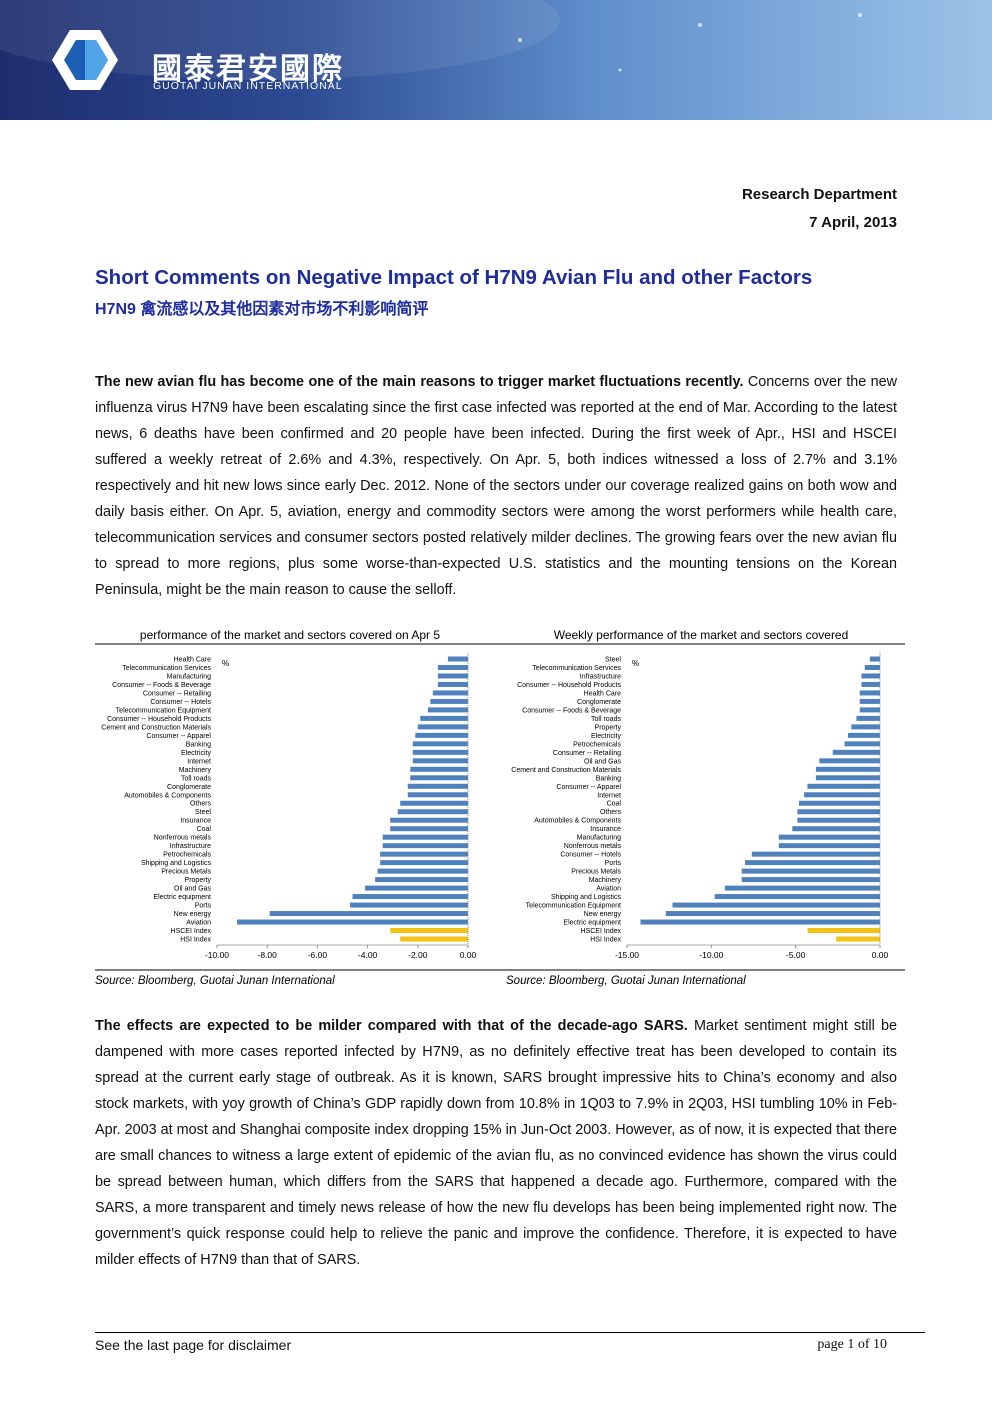 Image resolution: width=992 pixels, height=1403 pixels. I want to click on category-label: HSCEI Index, so click(191, 931).